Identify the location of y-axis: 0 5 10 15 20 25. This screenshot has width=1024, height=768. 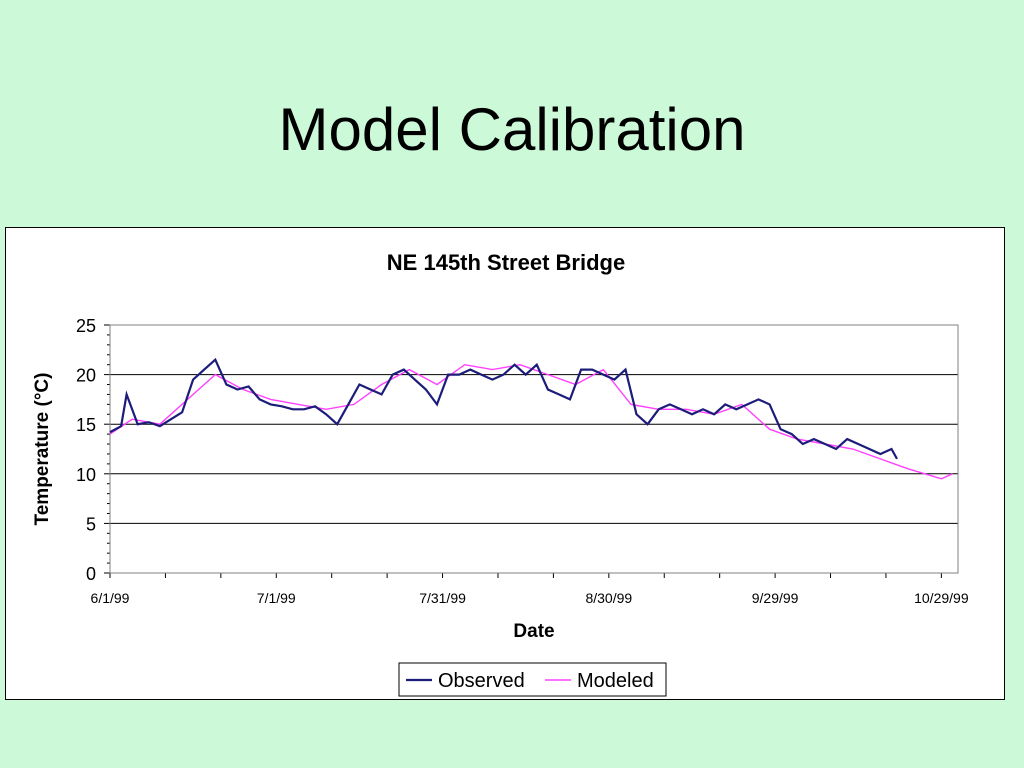
(93, 450).